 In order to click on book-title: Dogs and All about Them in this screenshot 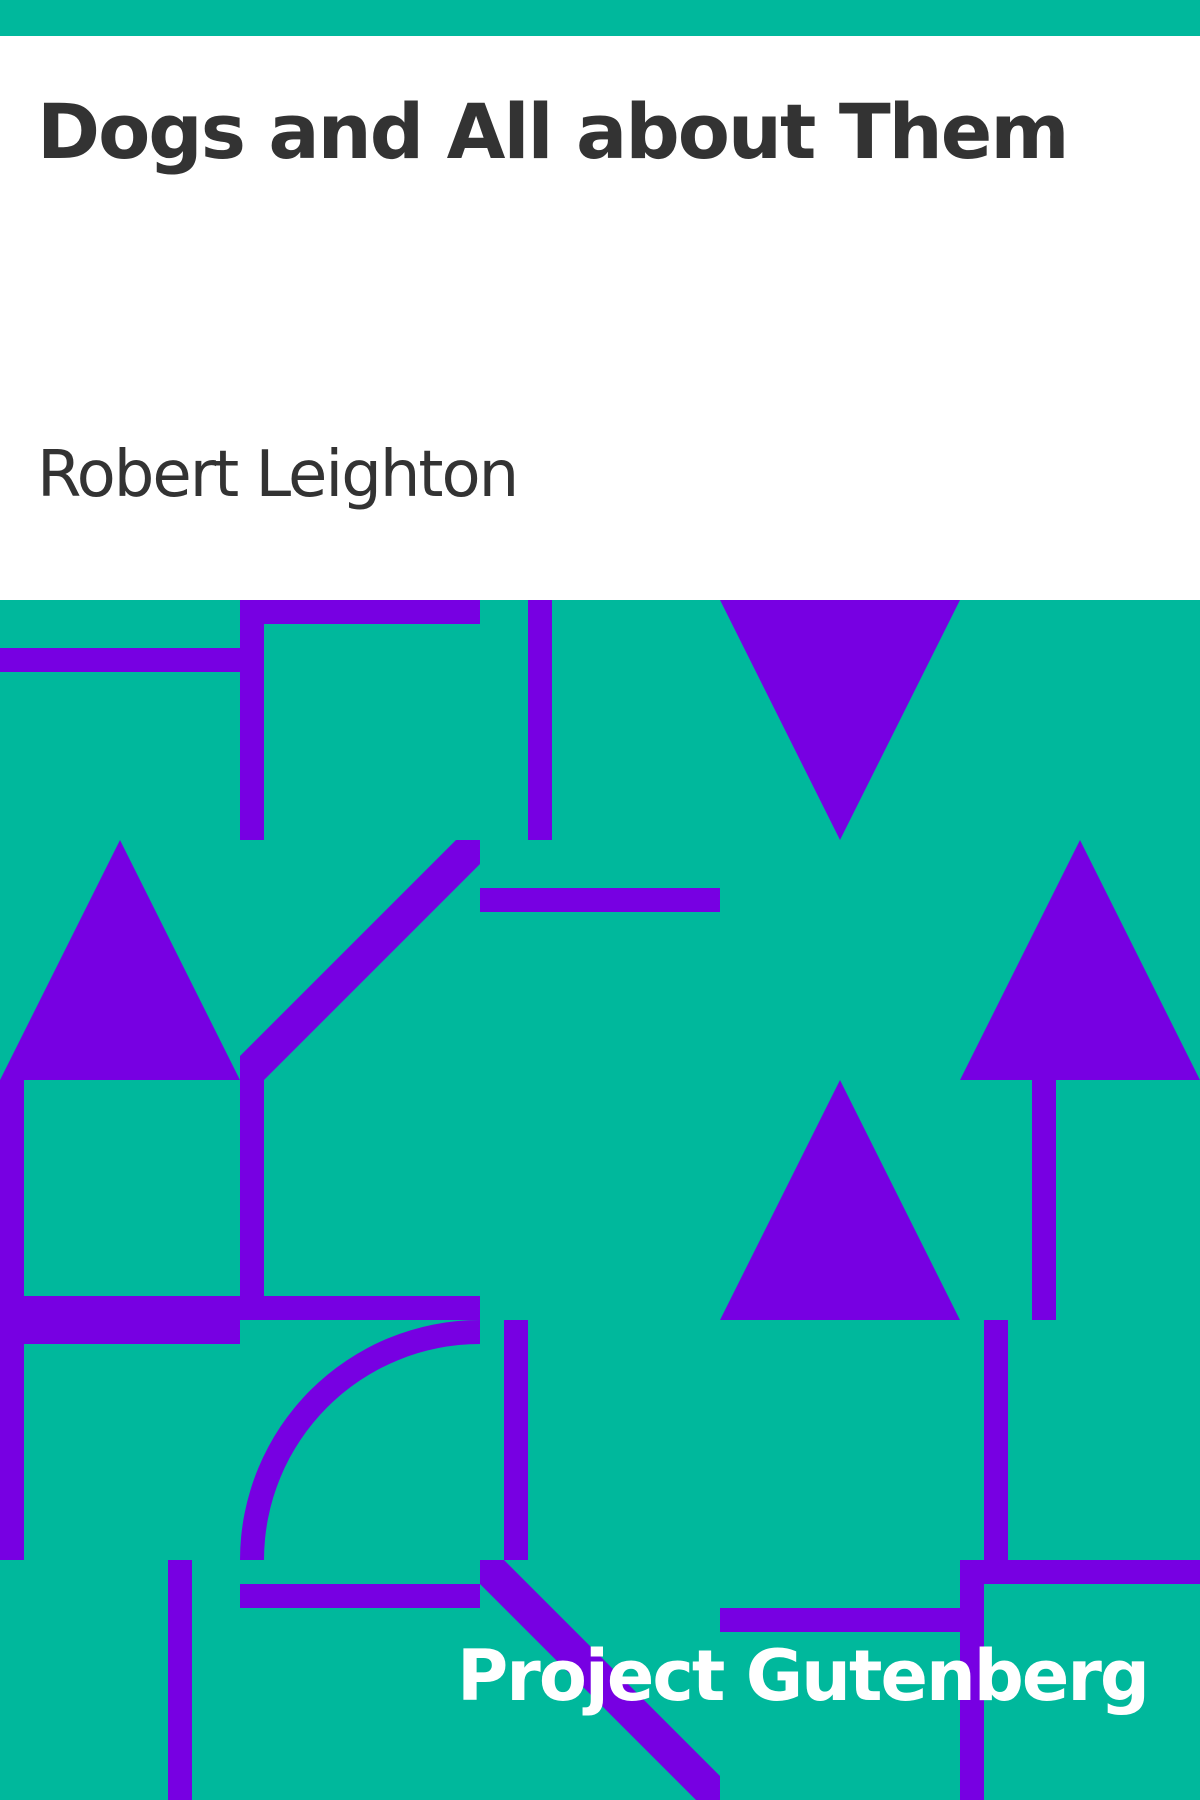, I will do `click(553, 131)`.